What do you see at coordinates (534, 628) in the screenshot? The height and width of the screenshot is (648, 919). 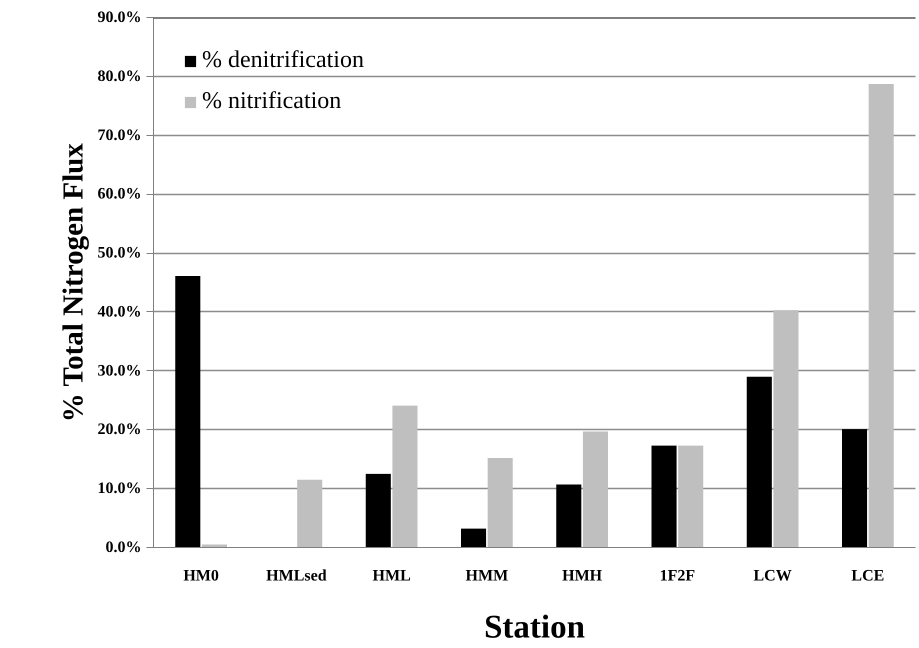 I see `x-axis-title: Station` at bounding box center [534, 628].